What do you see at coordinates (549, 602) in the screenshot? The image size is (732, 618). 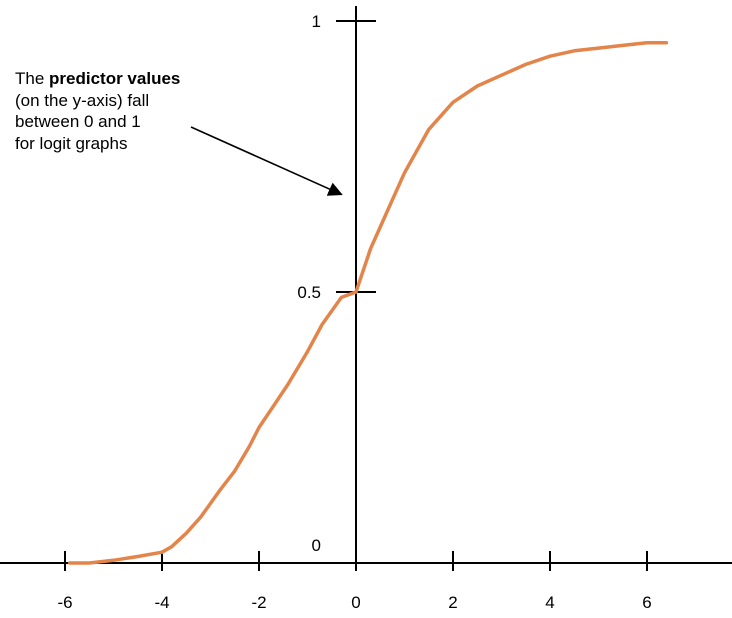 I see `x-tick-label: 4` at bounding box center [549, 602].